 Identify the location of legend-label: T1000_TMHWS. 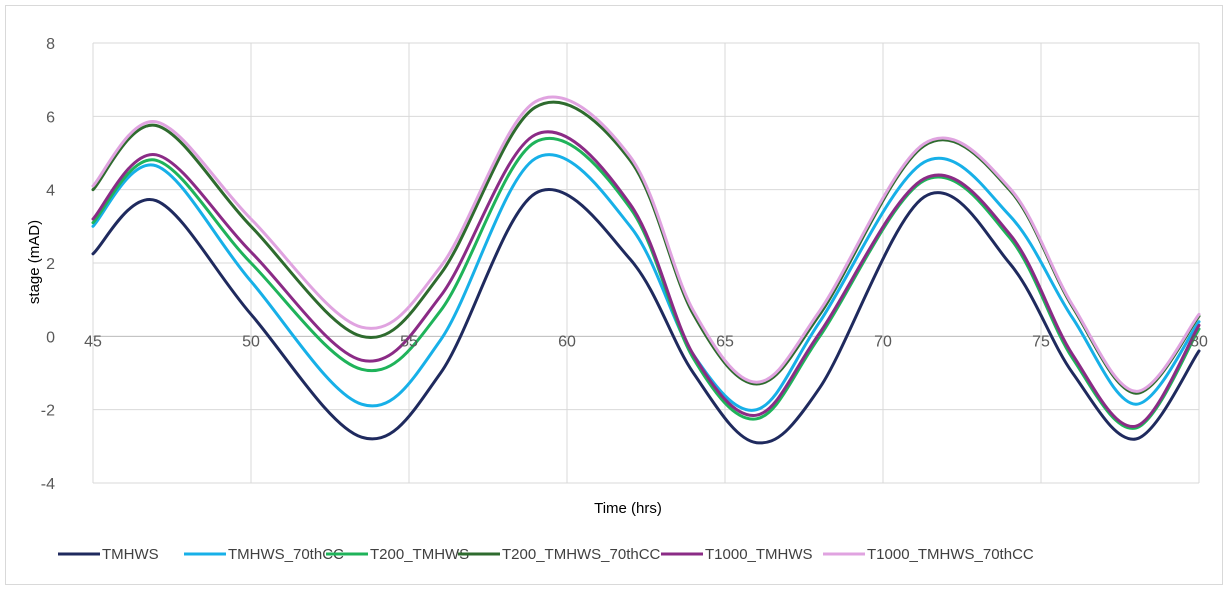
(759, 554).